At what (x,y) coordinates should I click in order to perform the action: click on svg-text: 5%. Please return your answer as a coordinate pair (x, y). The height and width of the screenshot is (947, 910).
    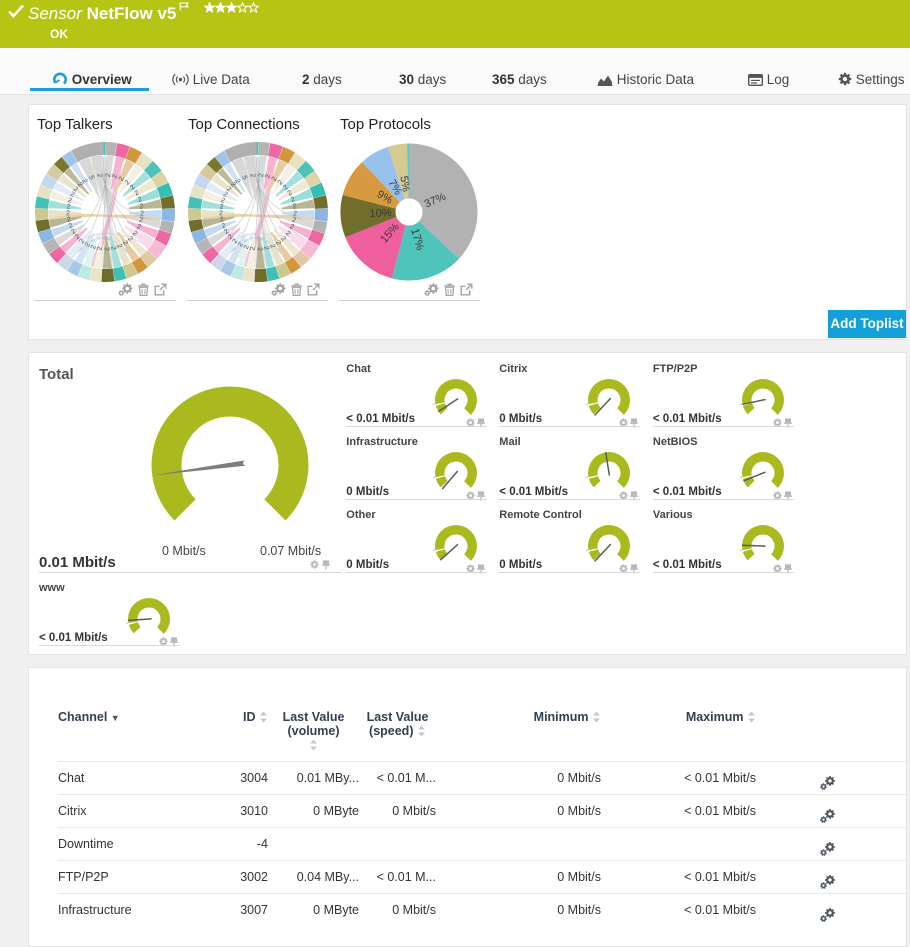
    Looking at the image, I should click on (404, 184).